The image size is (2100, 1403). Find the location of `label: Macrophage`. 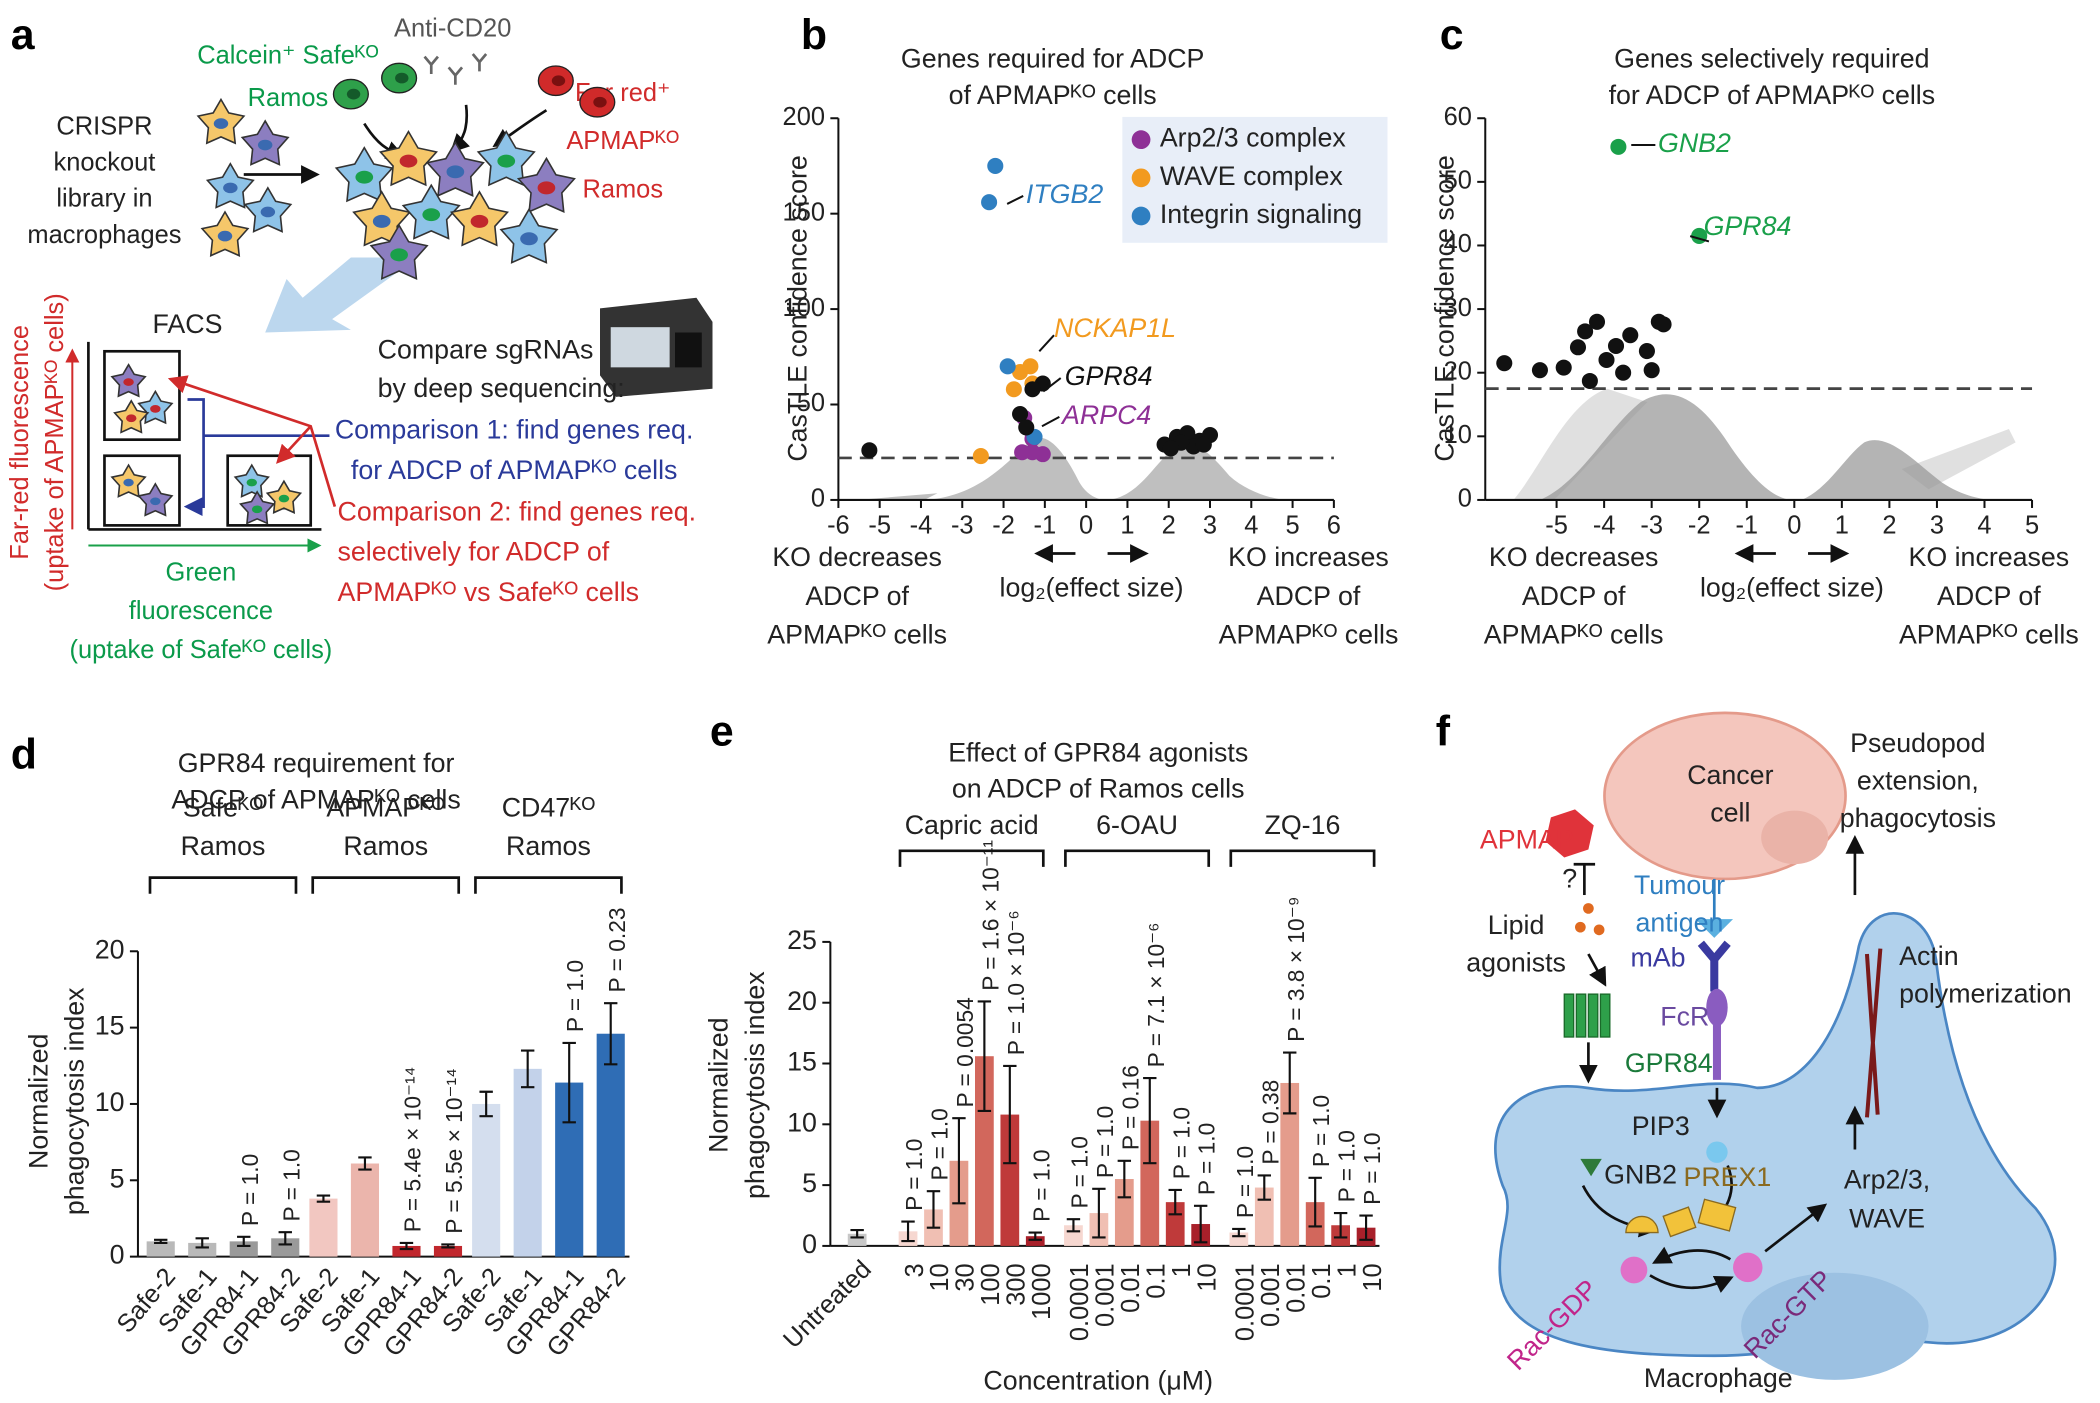

label: Macrophage is located at coordinates (1718, 1378).